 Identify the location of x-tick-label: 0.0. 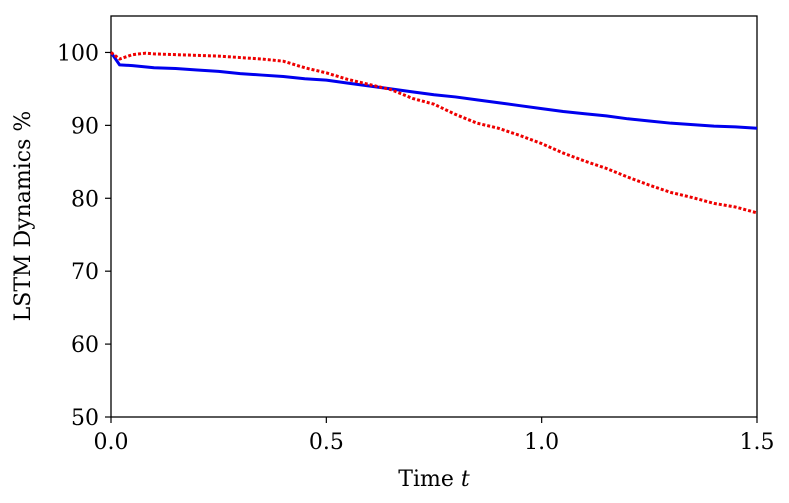
(111, 442).